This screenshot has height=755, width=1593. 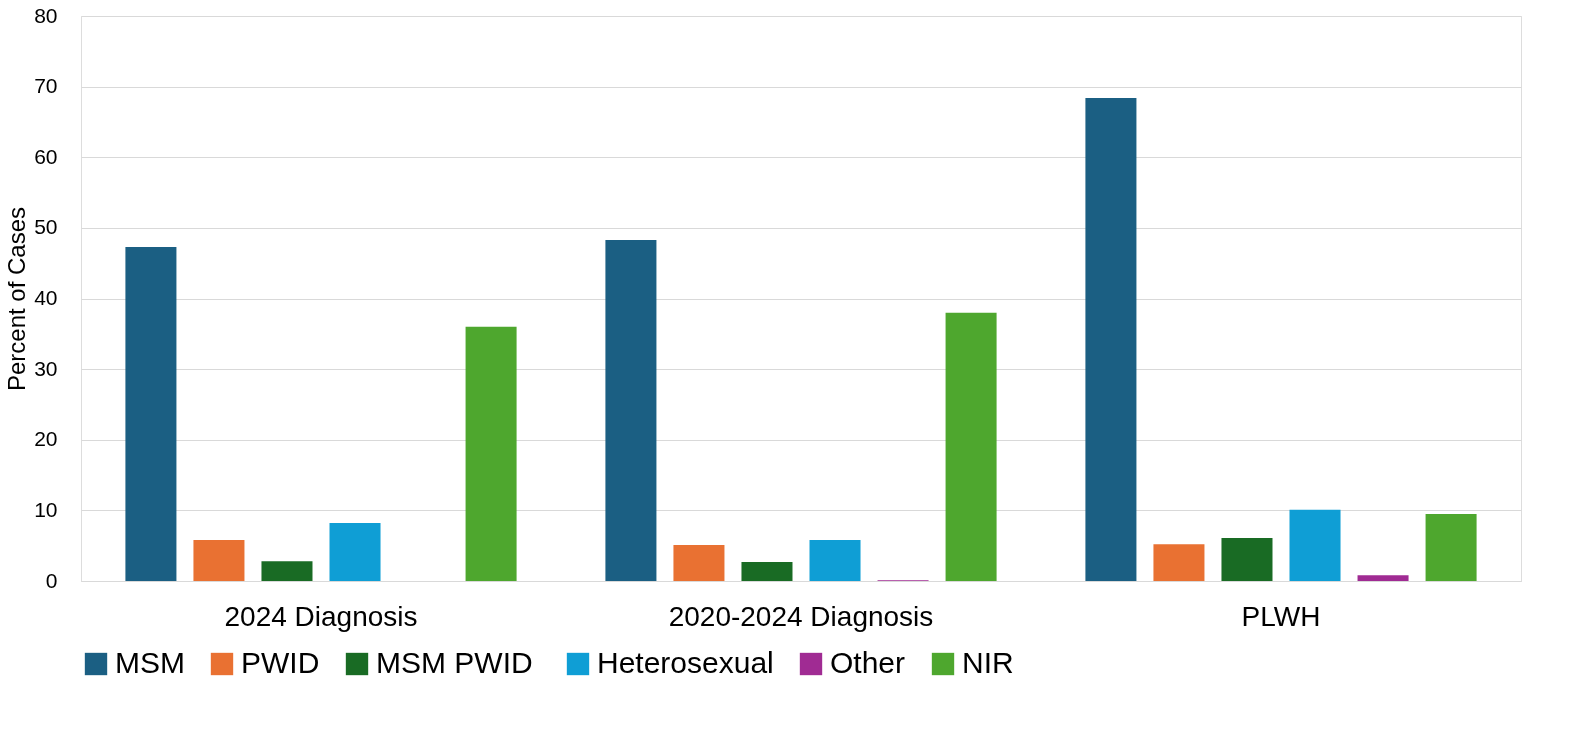 What do you see at coordinates (988, 662) in the screenshot?
I see `legend-label: NIR` at bounding box center [988, 662].